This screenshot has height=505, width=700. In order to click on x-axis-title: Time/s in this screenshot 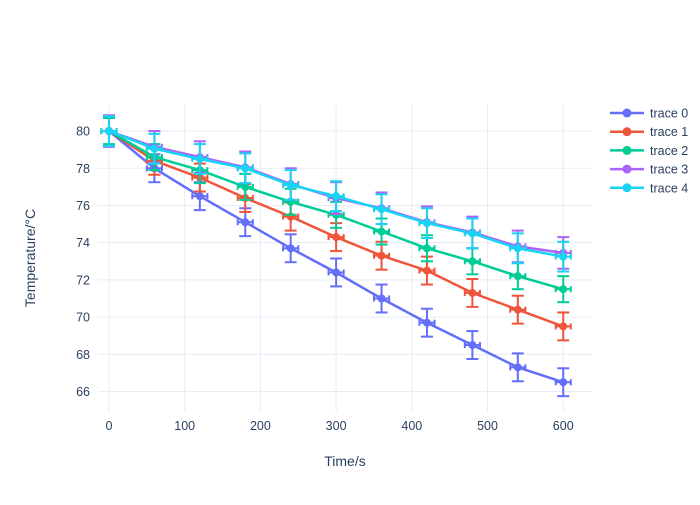, I will do `click(344, 461)`.